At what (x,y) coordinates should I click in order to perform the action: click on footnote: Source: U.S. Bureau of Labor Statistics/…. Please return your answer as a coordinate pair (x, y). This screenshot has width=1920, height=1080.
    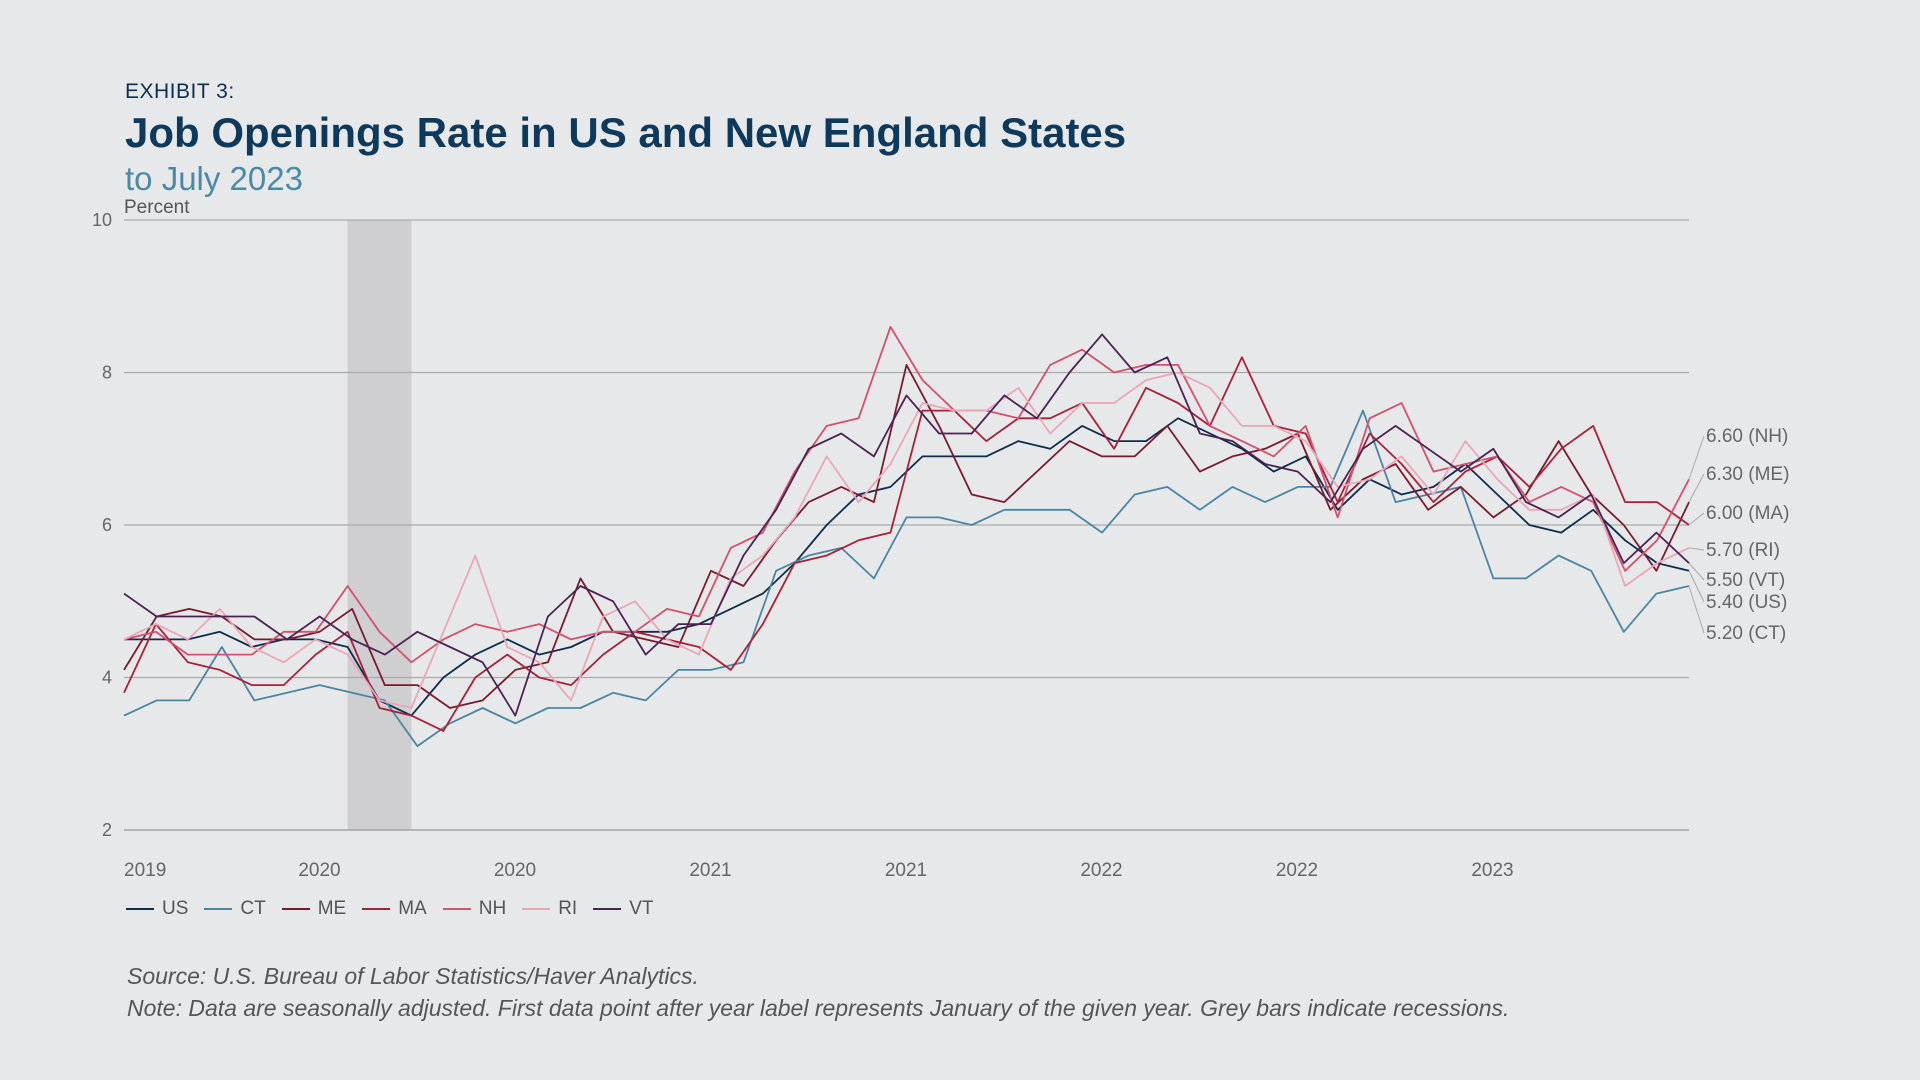
    Looking at the image, I should click on (818, 992).